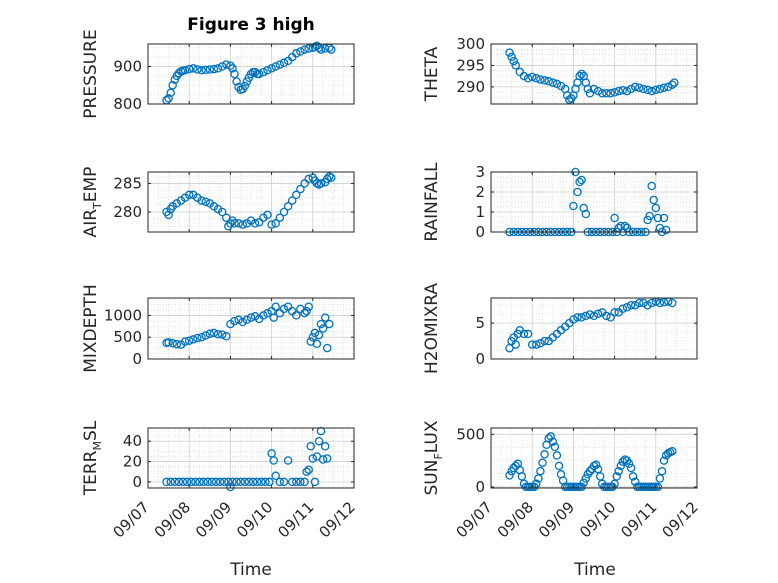  Describe the element at coordinates (594, 570) in the screenshot. I see `x-axis-label-right: Time` at that location.